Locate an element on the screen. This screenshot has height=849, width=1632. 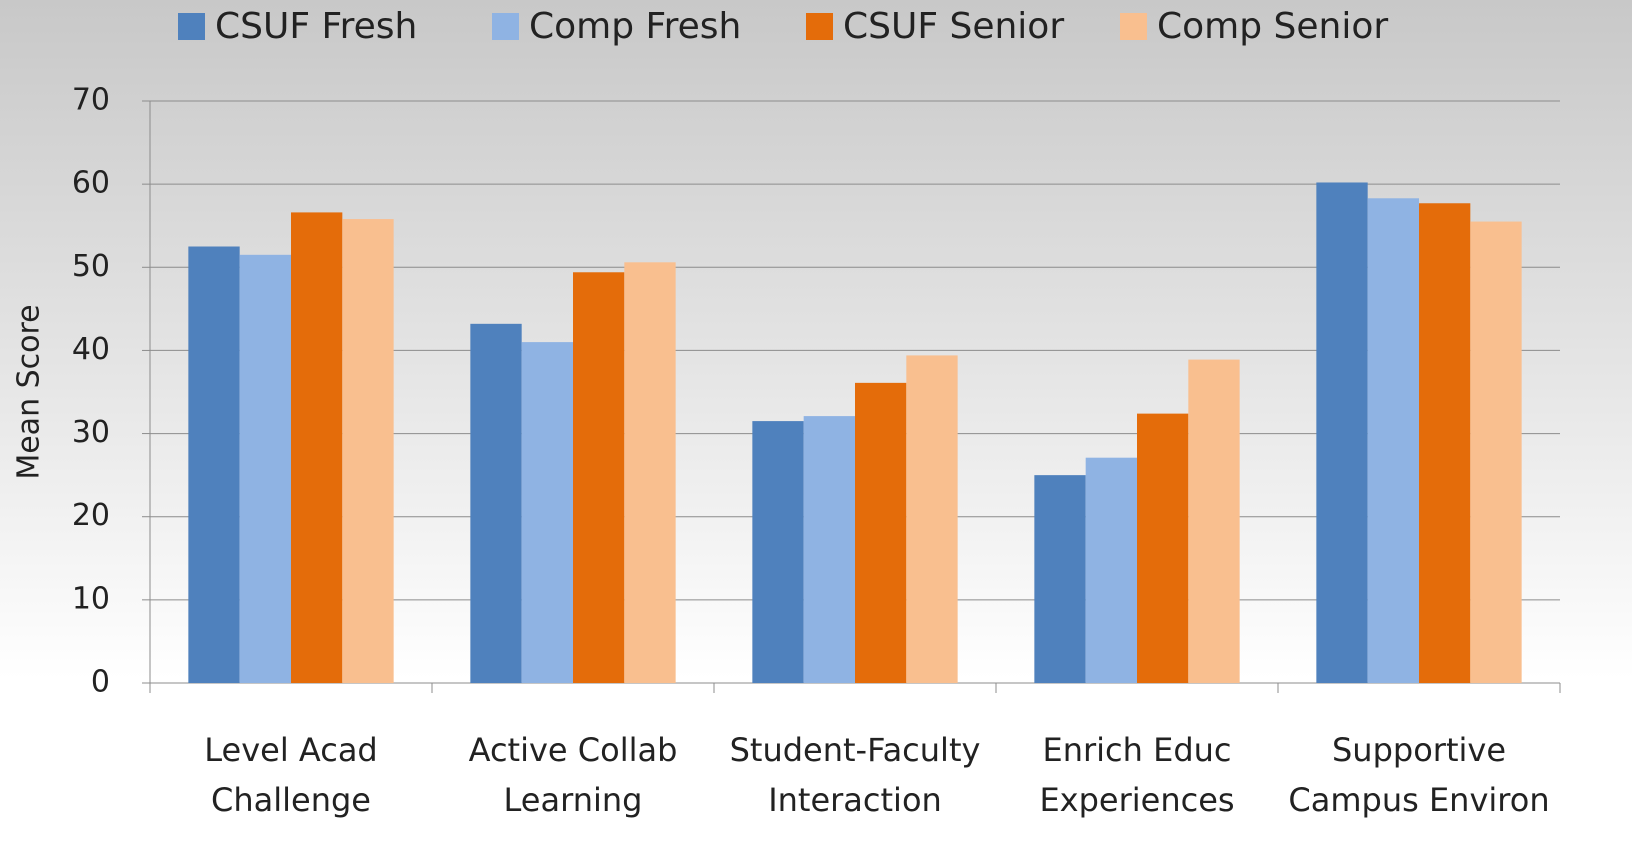
y-tick-label: 10 is located at coordinates (91, 598).